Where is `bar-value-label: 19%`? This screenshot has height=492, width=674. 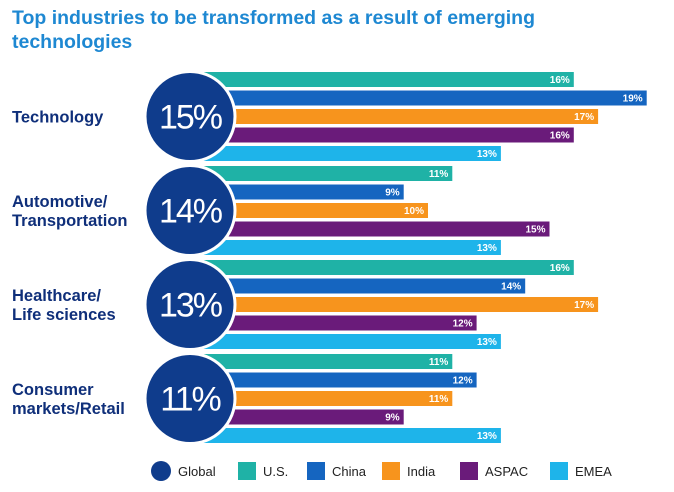
bar-value-label: 19% is located at coordinates (633, 99).